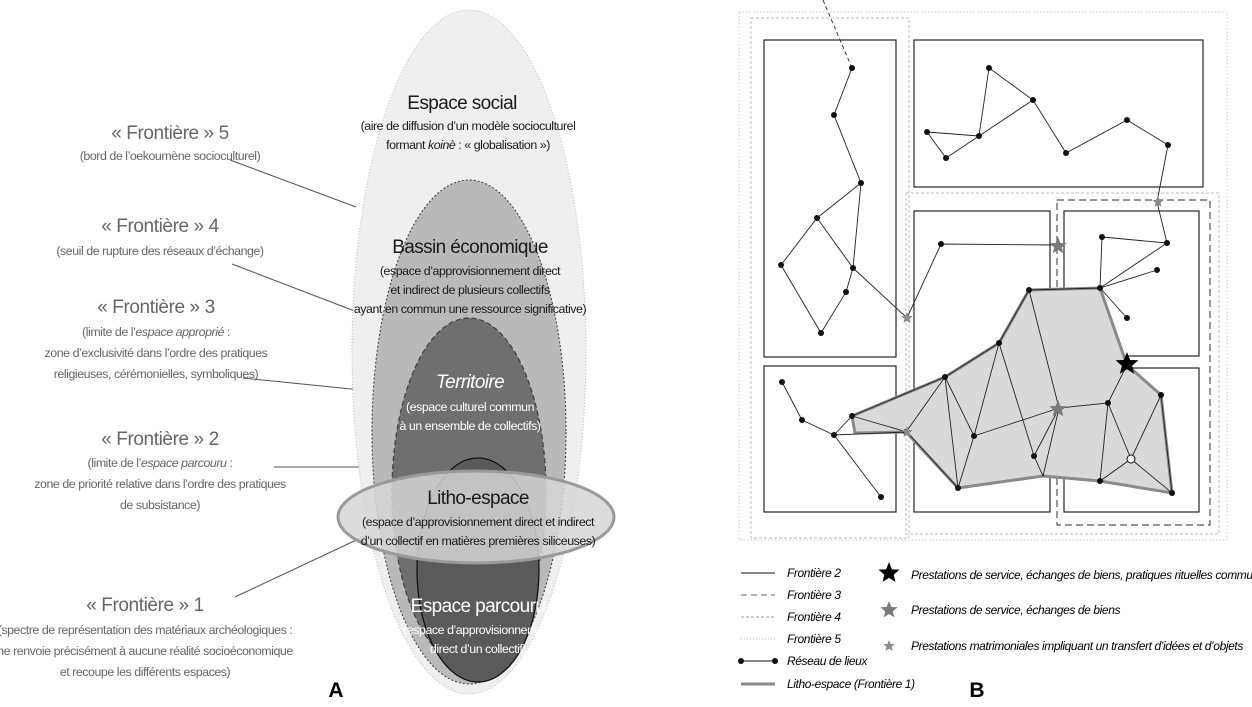 The height and width of the screenshot is (707, 1252). I want to click on legend-frontiere-4: Frontière 4, so click(814, 617).